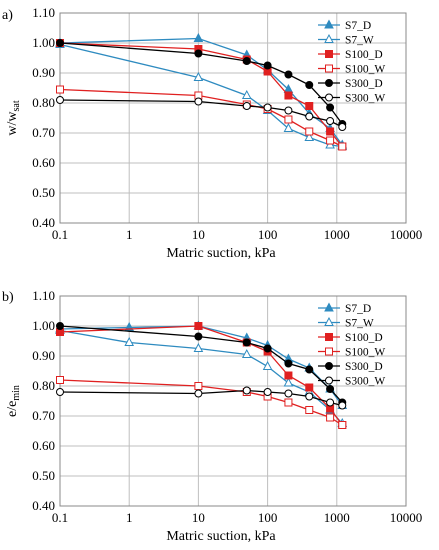 The height and width of the screenshot is (550, 439). What do you see at coordinates (16, 105) in the screenshot?
I see `y-axis-label-subscript: sat` at bounding box center [16, 105].